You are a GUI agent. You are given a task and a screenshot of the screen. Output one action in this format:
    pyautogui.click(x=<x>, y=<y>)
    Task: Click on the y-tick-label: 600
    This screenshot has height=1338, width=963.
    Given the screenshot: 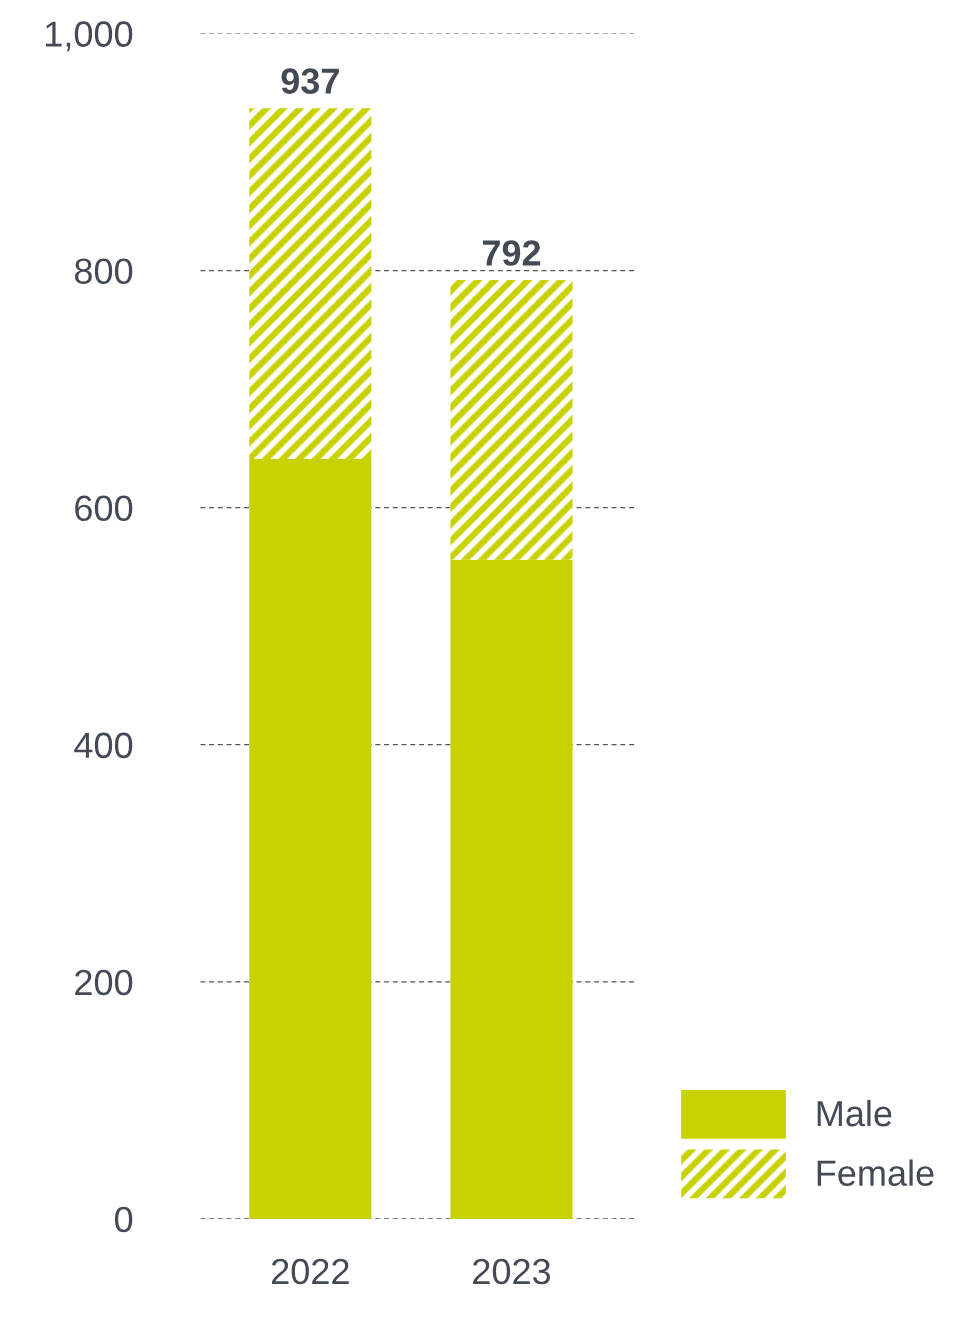 What is the action you would take?
    pyautogui.click(x=104, y=508)
    